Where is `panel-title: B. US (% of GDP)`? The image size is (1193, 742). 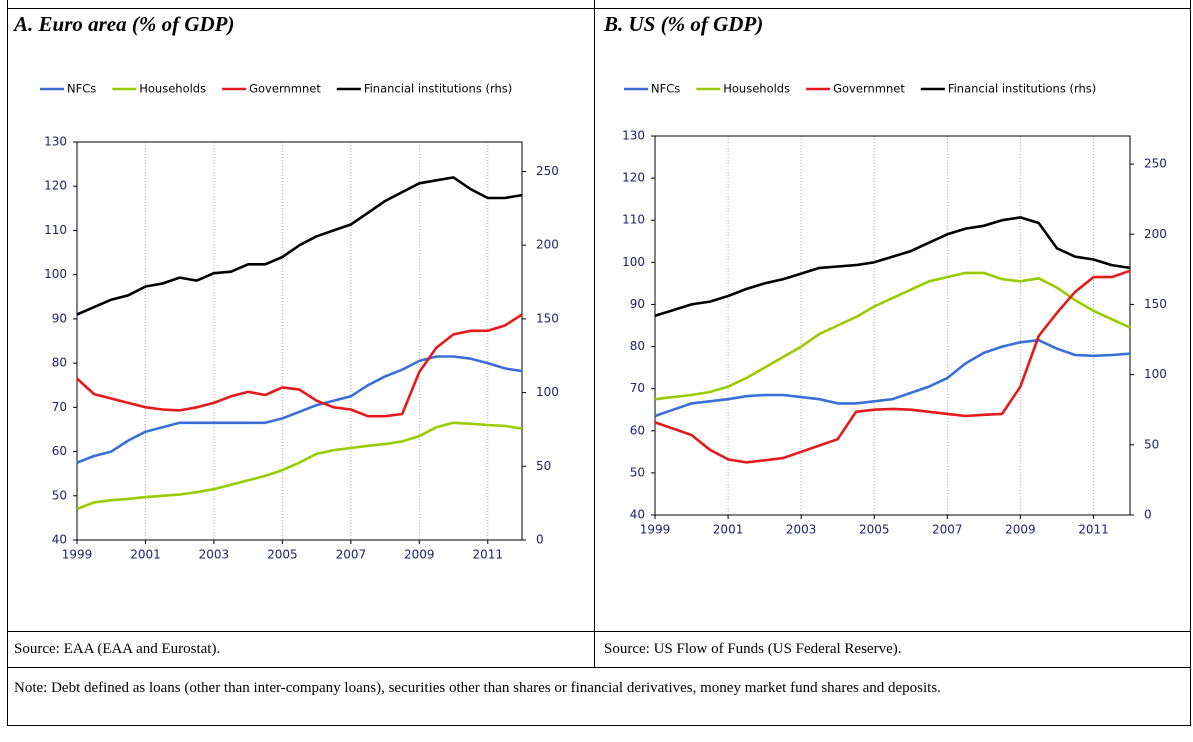 panel-title: B. US (% of GDP) is located at coordinates (684, 24).